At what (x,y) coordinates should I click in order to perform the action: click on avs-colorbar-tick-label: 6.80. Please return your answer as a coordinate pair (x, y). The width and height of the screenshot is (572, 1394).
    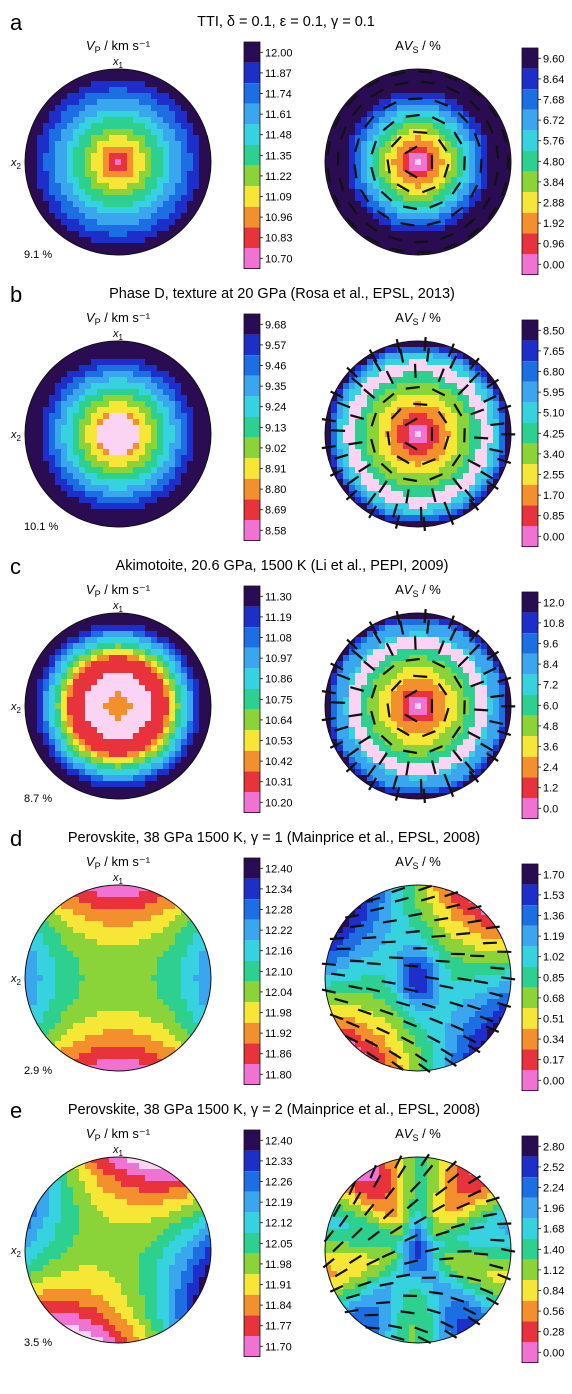
    Looking at the image, I should click on (553, 373).